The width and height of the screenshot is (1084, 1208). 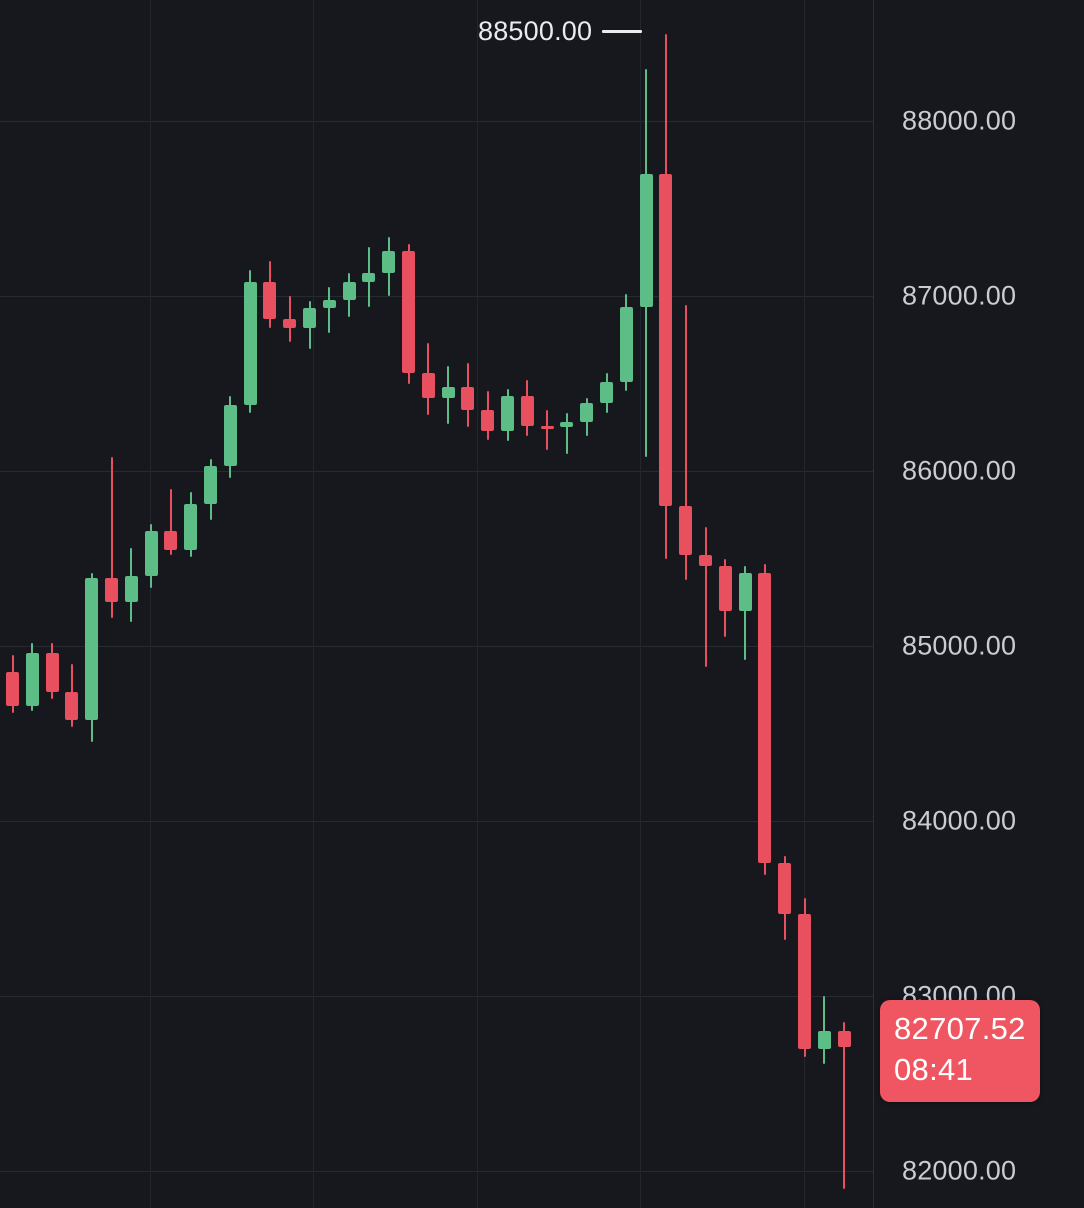 What do you see at coordinates (960, 1029) in the screenshot?
I see `last-price-value: 82707.52` at bounding box center [960, 1029].